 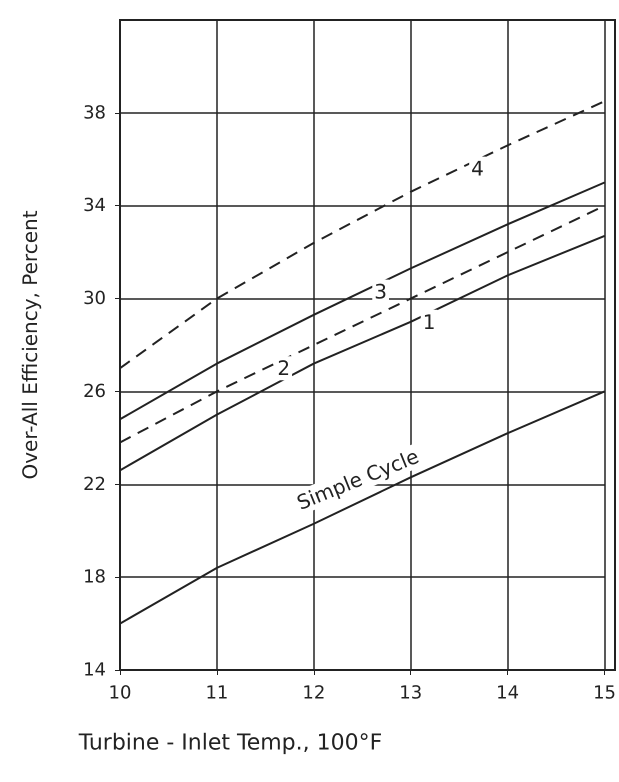 What do you see at coordinates (283, 368) in the screenshot?
I see `series-label: 2` at bounding box center [283, 368].